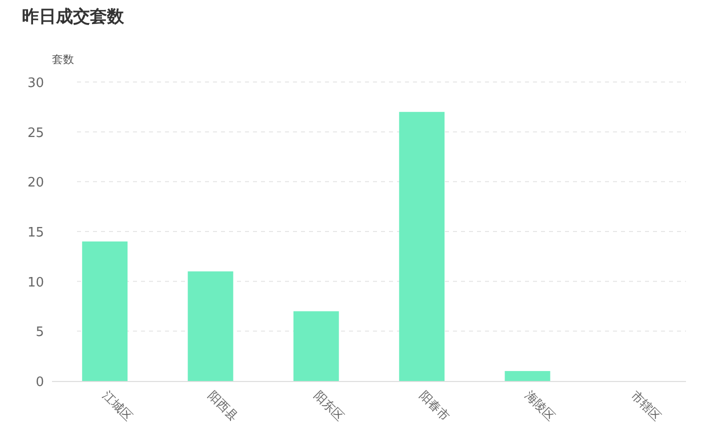  What do you see at coordinates (35, 233) in the screenshot?
I see `y-tick-label: 15` at bounding box center [35, 233].